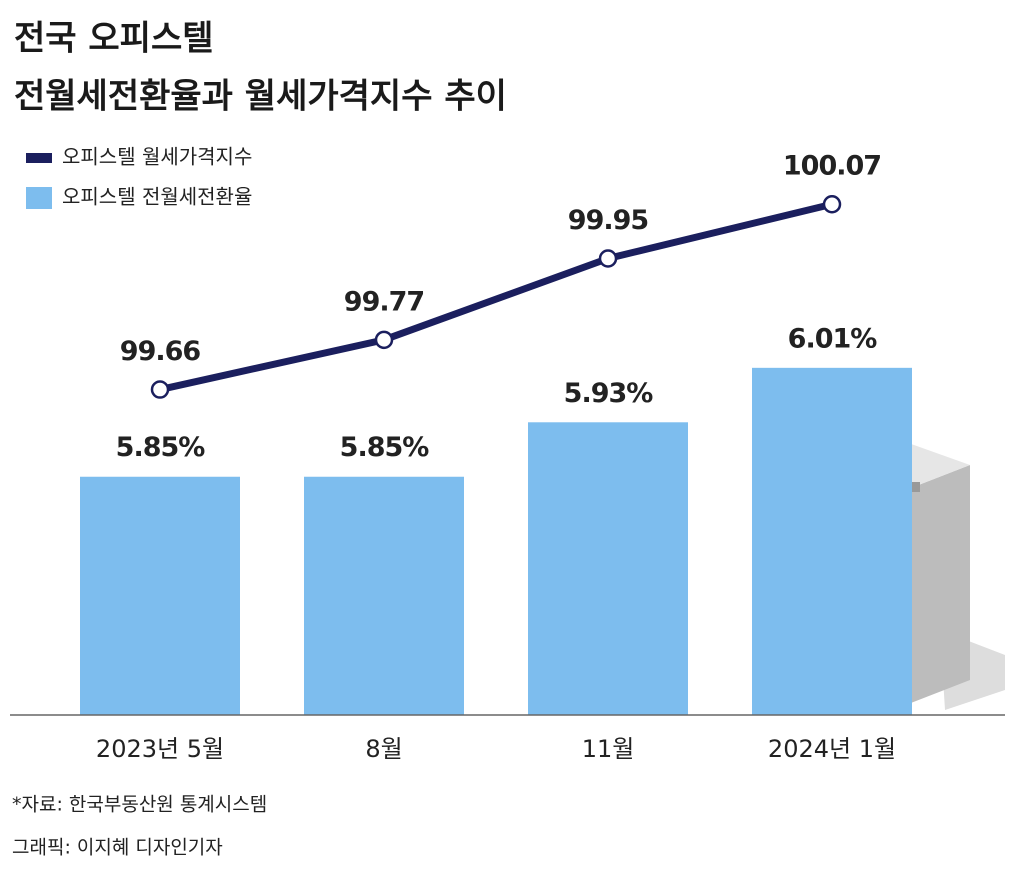  I want to click on x-tick-label: 8월, so click(383, 749).